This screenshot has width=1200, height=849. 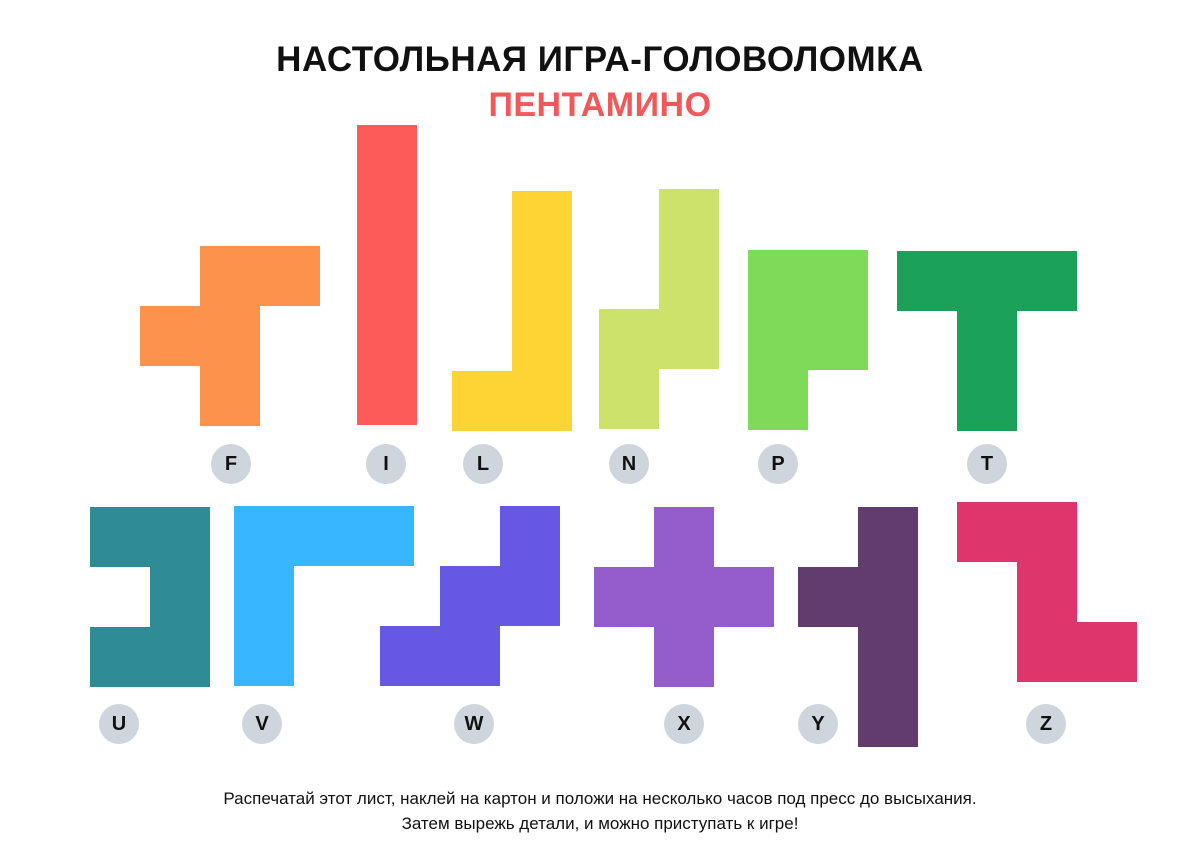 I want to click on piece-label-z: Z, so click(x=1046, y=724).